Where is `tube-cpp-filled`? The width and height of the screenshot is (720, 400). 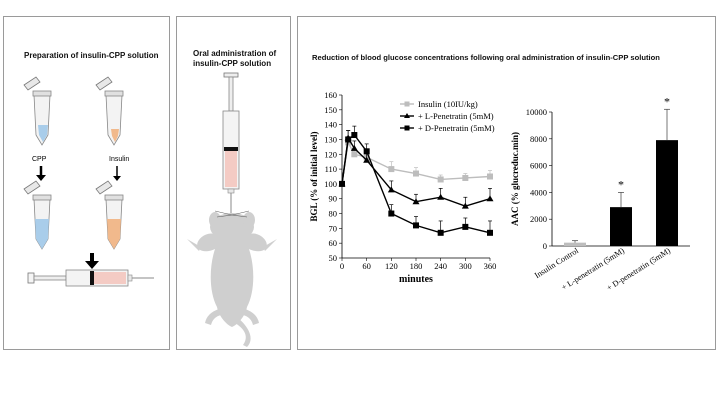
tube-cpp-filled is located at coordinates (37, 215).